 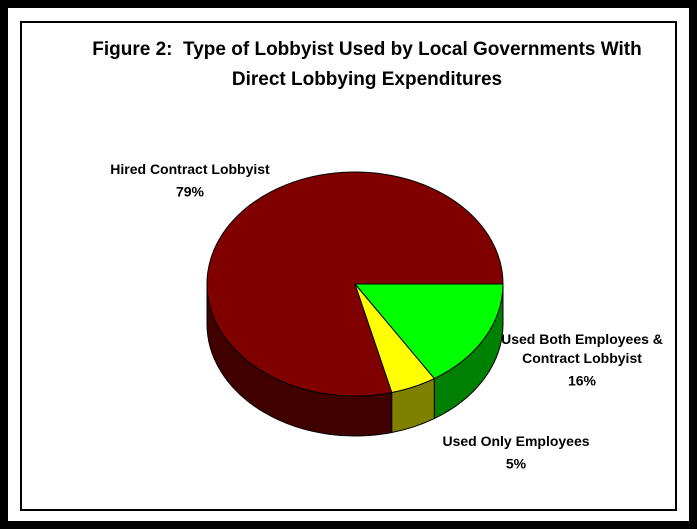 What do you see at coordinates (515, 441) in the screenshot?
I see `slice-label: Used Only Employees` at bounding box center [515, 441].